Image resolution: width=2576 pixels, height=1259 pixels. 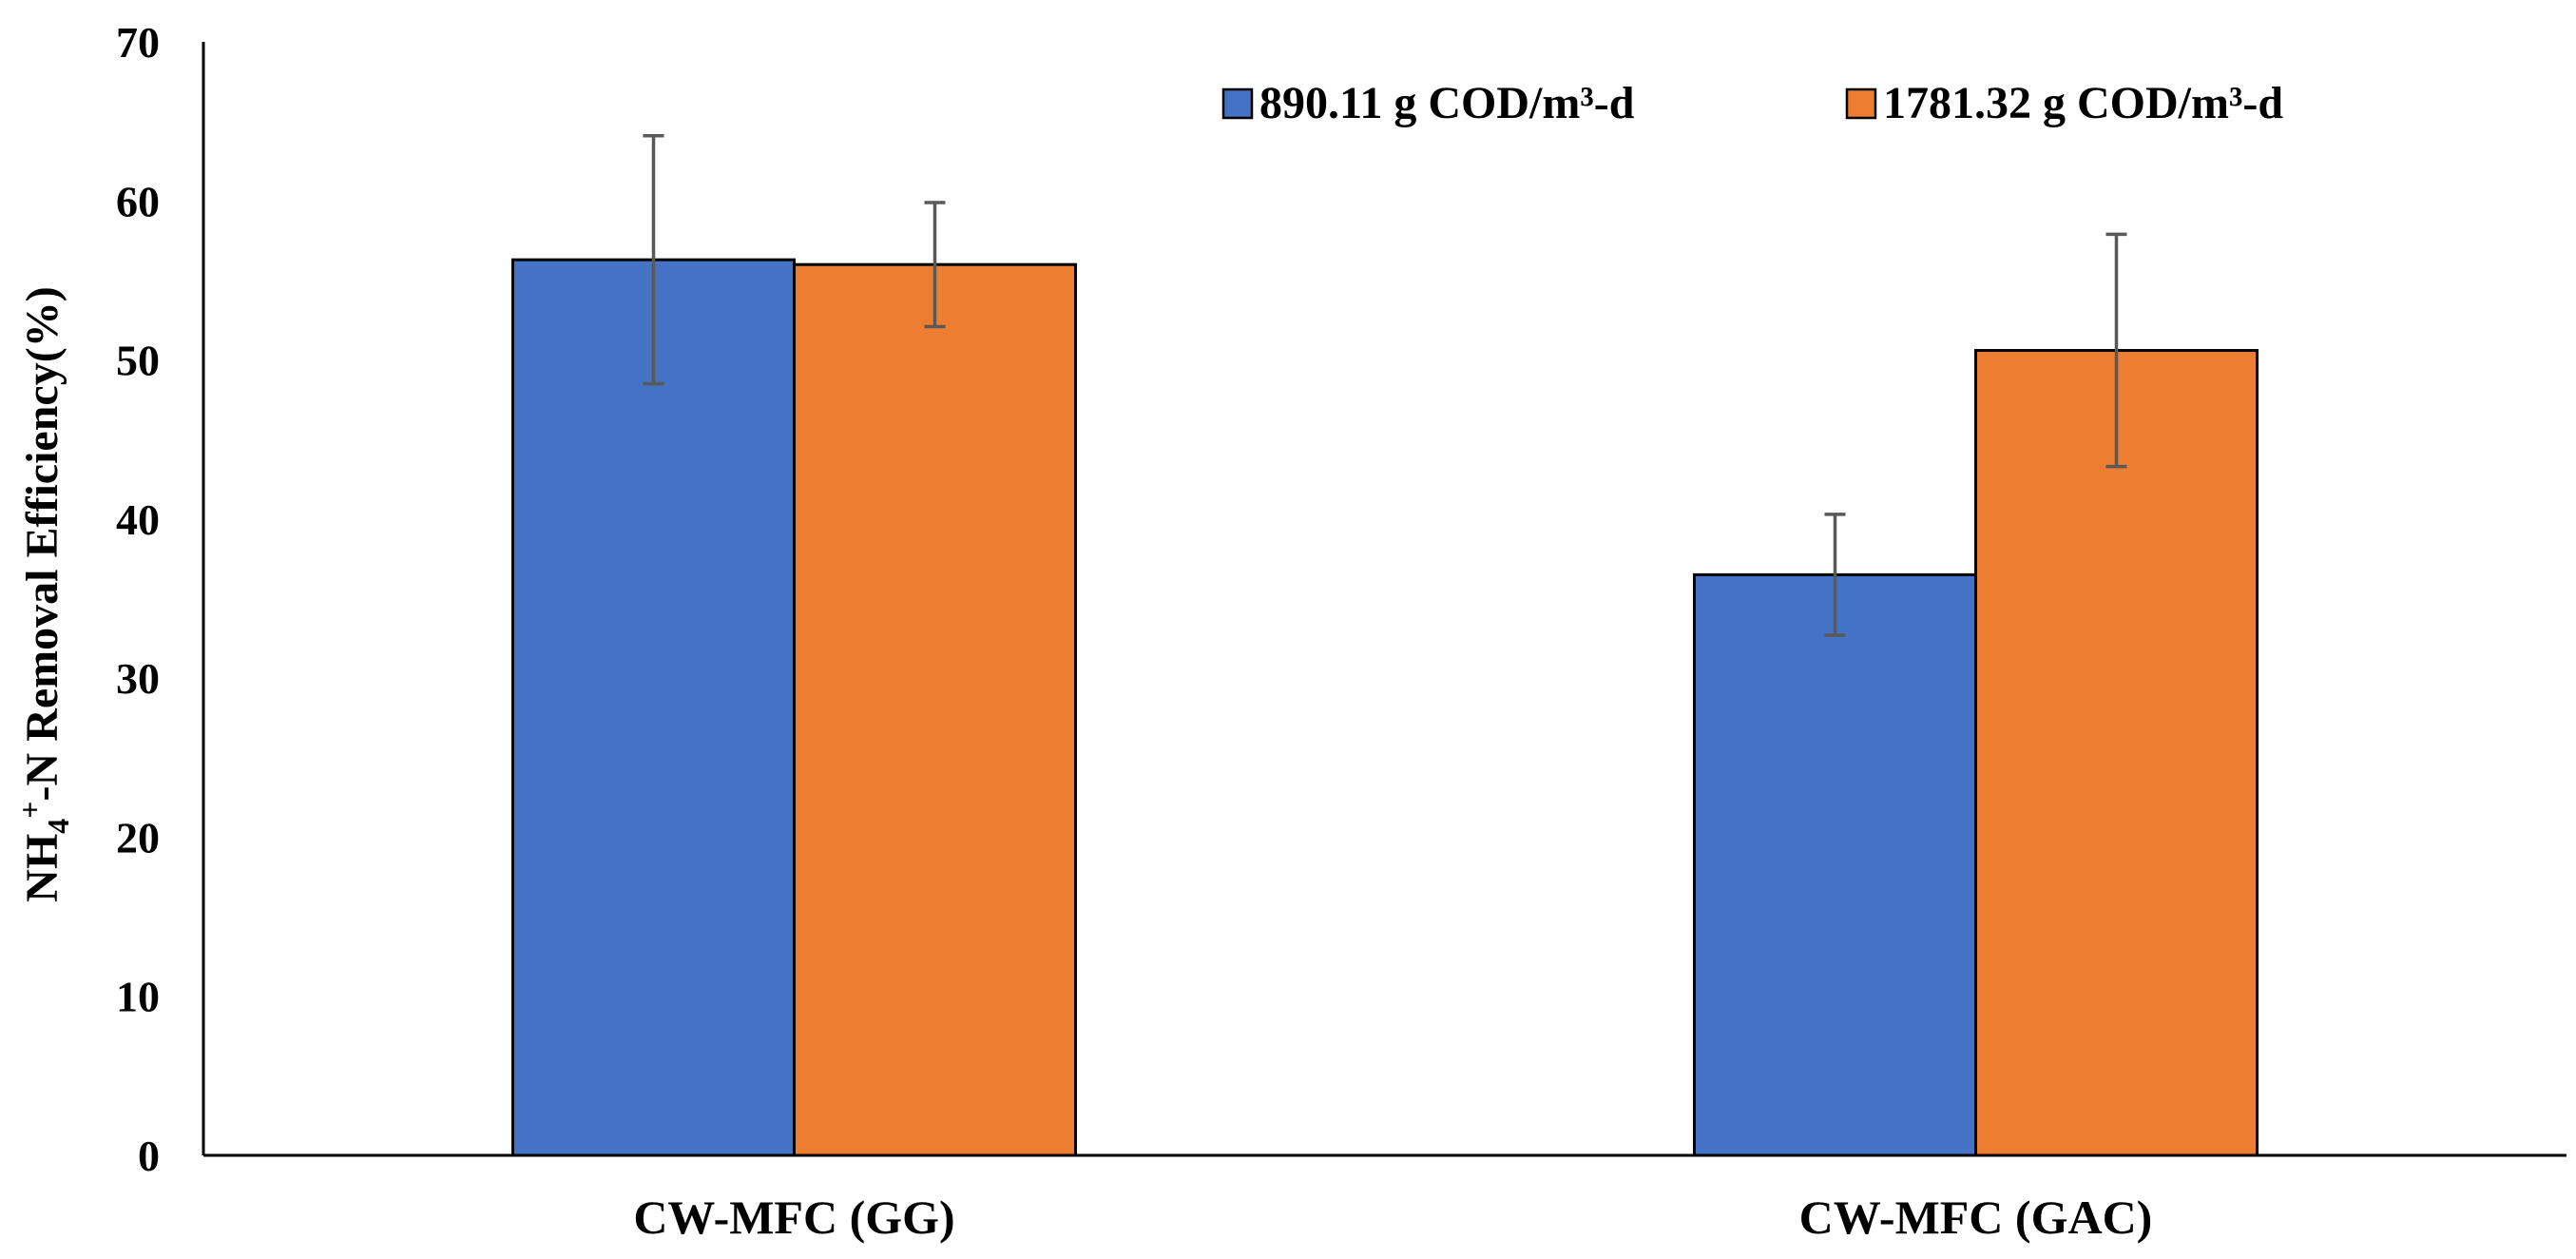 What do you see at coordinates (149, 1156) in the screenshot?
I see `y-tick-label: 0` at bounding box center [149, 1156].